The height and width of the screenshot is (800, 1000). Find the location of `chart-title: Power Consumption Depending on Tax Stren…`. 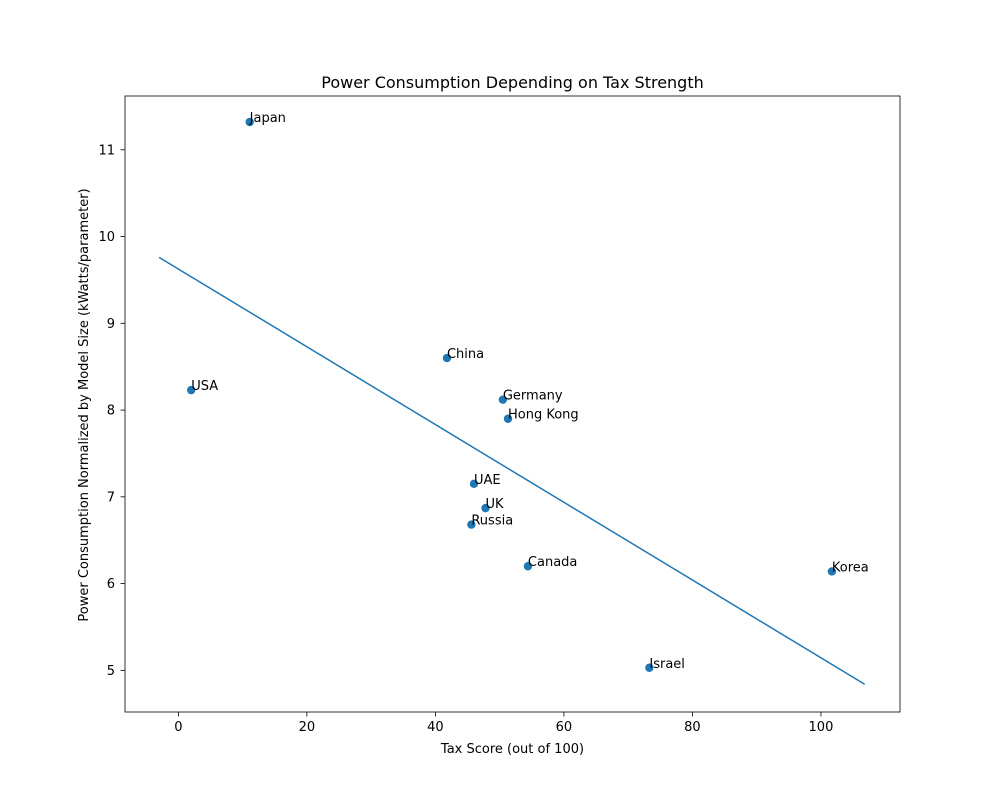

chart-title: Power Consumption Depending on Tax Stren… is located at coordinates (512, 82).